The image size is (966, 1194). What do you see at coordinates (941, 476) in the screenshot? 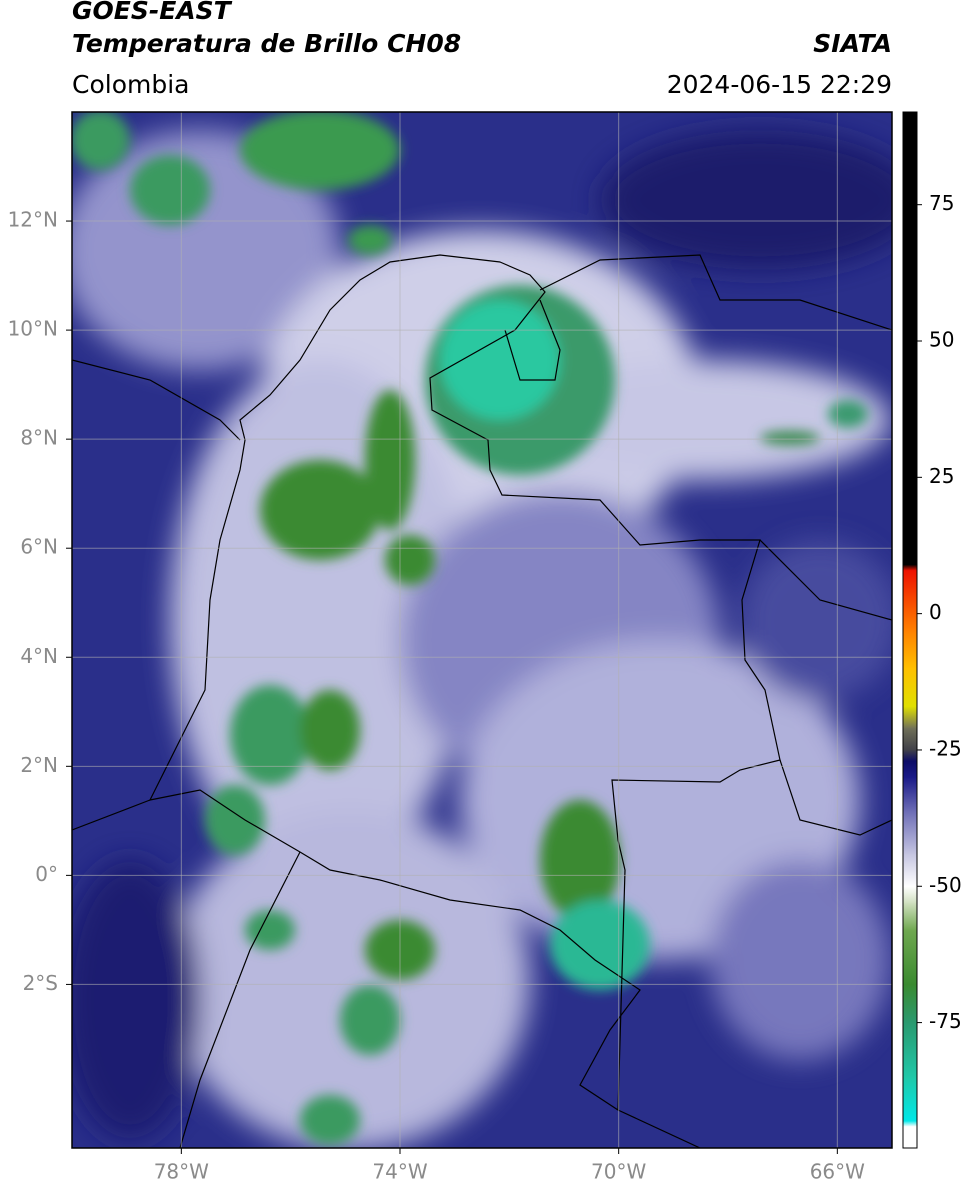
I see `colorbar-tick-label: 25` at bounding box center [941, 476].